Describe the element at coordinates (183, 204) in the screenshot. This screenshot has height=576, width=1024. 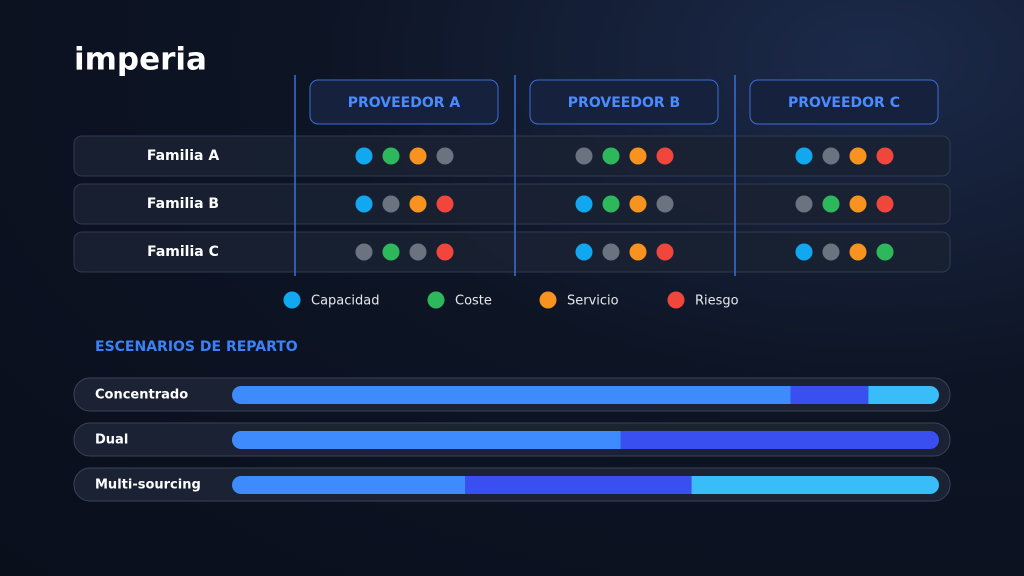
I see `row-label: Familia B` at that location.